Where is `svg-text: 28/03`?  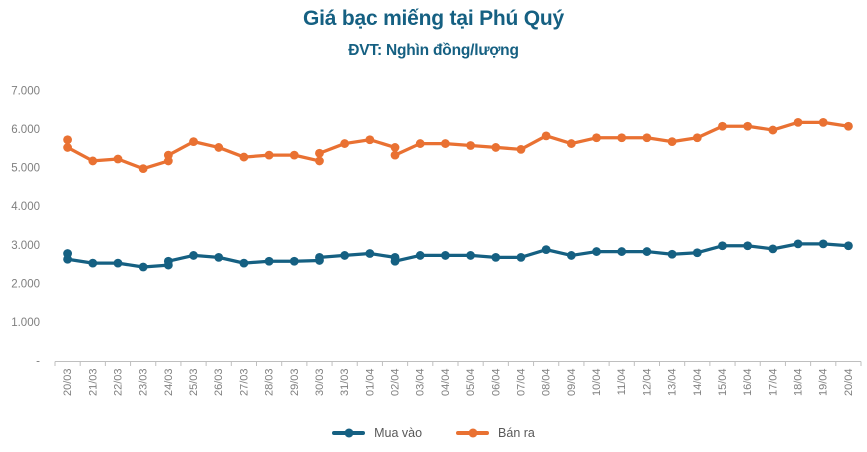
svg-text: 28/03 is located at coordinates (270, 383).